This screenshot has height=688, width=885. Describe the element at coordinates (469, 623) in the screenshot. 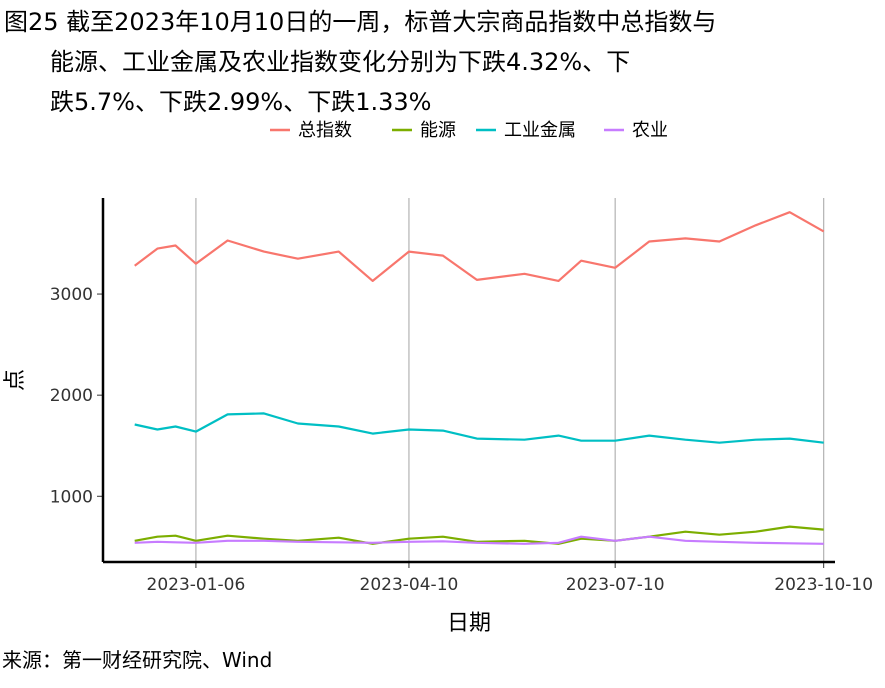

I see `x-axis-title: 日期` at that location.